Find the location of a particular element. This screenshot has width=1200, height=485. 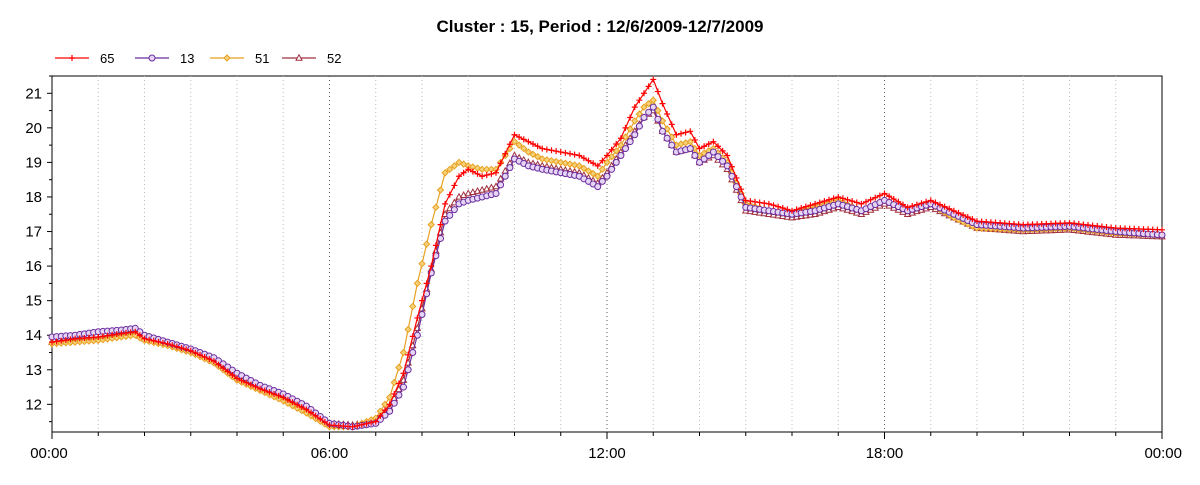

x-tick-label: 18:00 is located at coordinates (885, 453).